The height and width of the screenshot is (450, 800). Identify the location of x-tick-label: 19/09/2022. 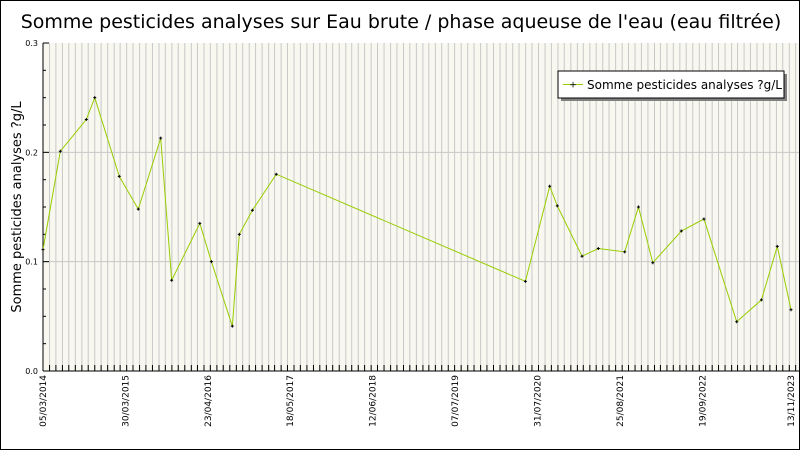
(703, 401).